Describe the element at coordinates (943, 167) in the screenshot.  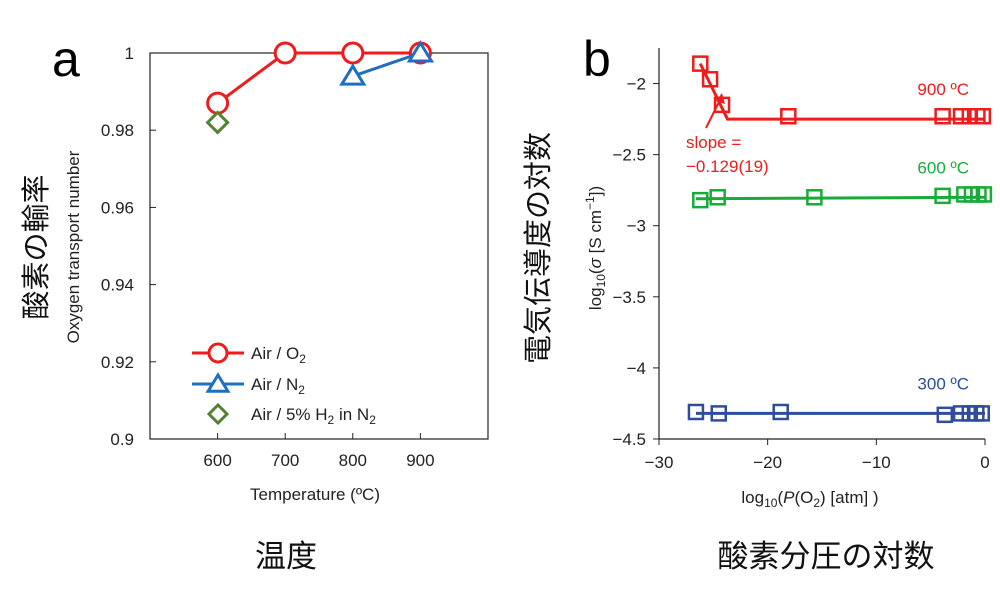
I see `series-label: 600 ºC` at that location.